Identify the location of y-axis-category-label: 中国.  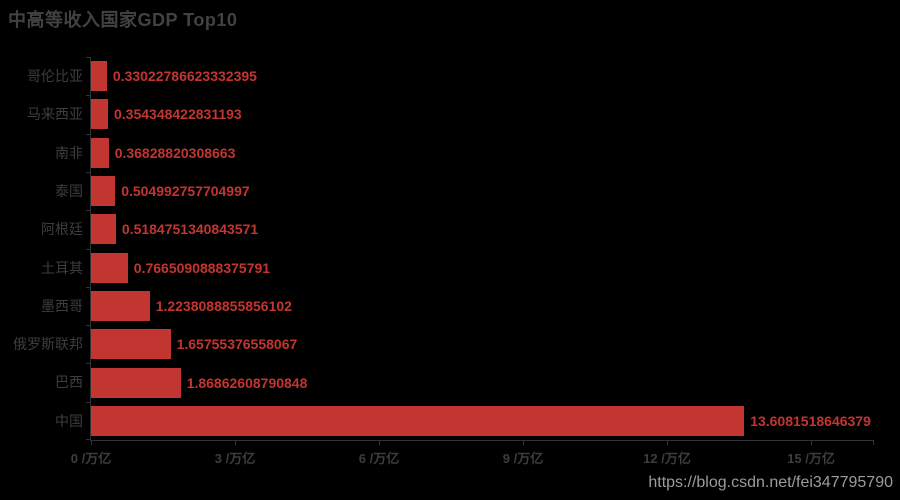
(69, 420).